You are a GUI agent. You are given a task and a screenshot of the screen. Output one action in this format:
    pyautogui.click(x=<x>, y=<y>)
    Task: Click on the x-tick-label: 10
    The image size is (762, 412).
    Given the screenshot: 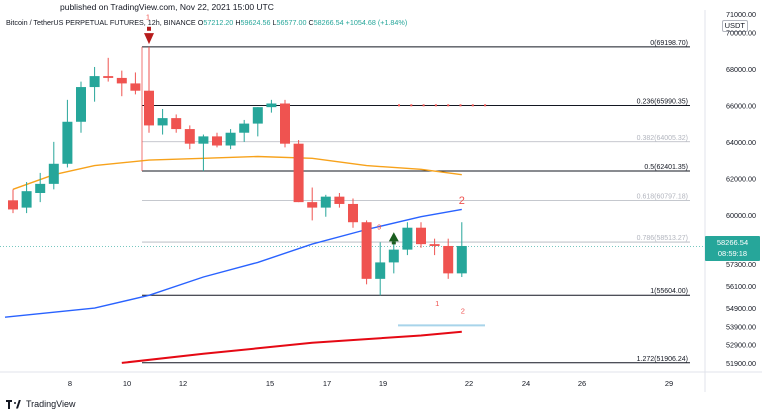 What is the action you would take?
    pyautogui.click(x=127, y=383)
    